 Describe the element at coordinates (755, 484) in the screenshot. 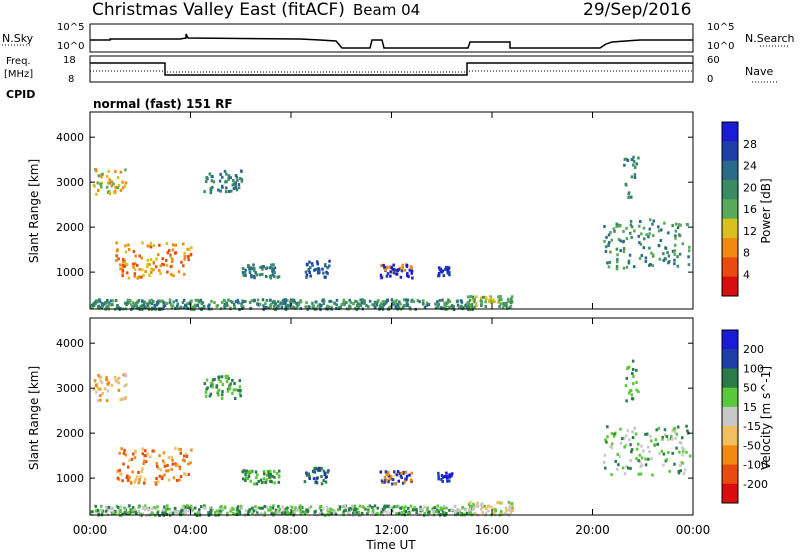

I see `colorbar-tick-label: -200` at that location.